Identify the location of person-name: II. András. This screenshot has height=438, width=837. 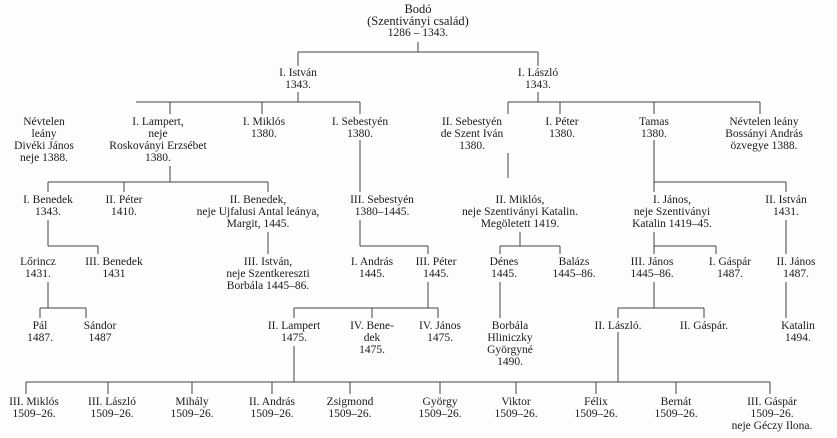
(272, 402).